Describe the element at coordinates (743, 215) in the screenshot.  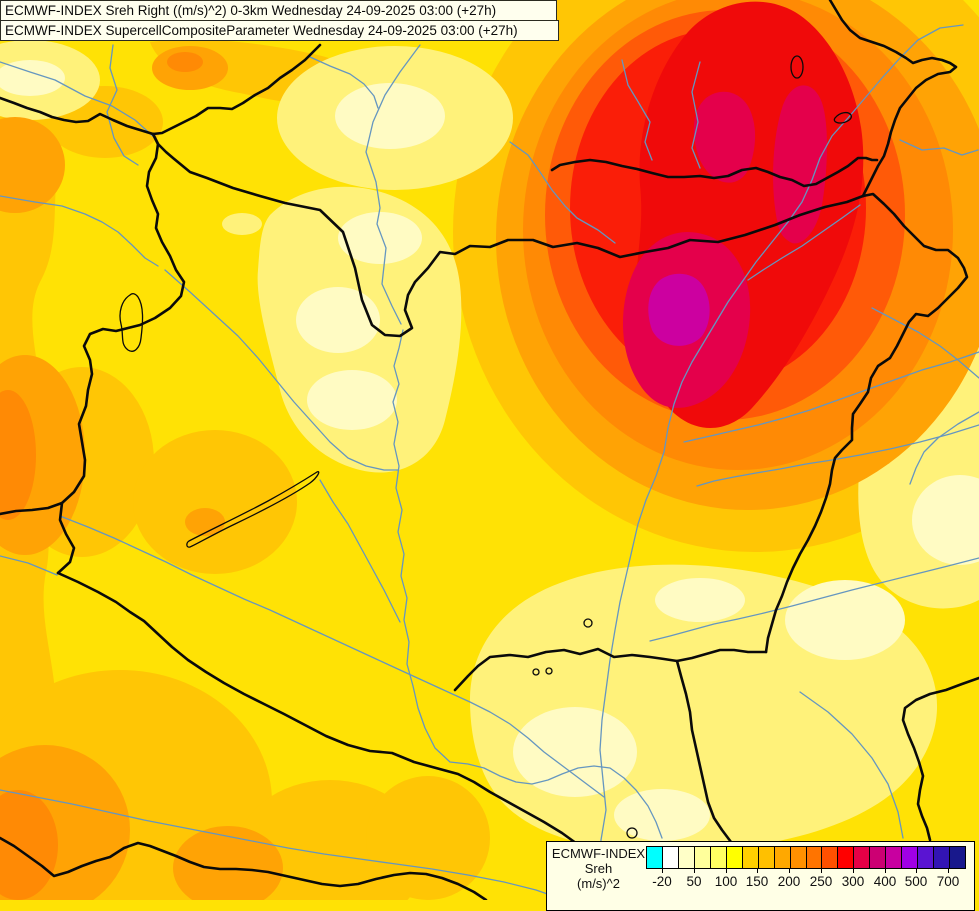
I see `contour-red-core` at that location.